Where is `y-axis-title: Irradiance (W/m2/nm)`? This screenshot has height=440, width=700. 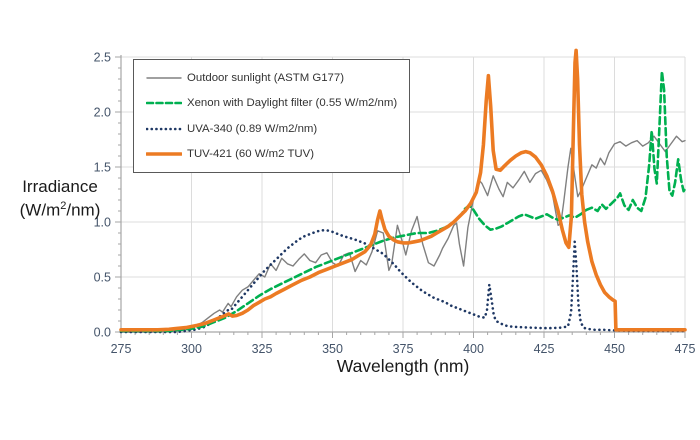
y-axis-title: Irradiance (W/m2/nm) is located at coordinates (60, 199).